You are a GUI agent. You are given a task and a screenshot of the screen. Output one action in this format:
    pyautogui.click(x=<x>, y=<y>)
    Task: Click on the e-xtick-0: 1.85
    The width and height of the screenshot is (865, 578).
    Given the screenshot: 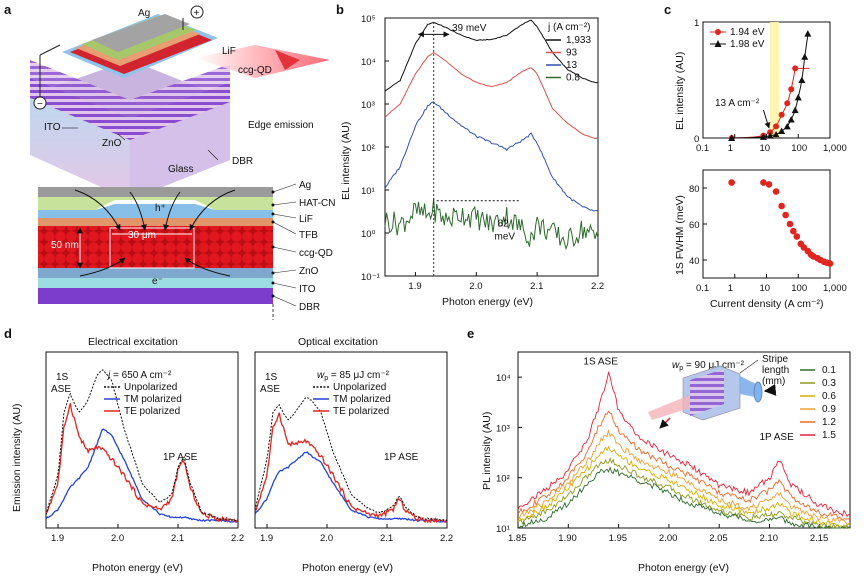 What is the action you would take?
    pyautogui.click(x=517, y=538)
    